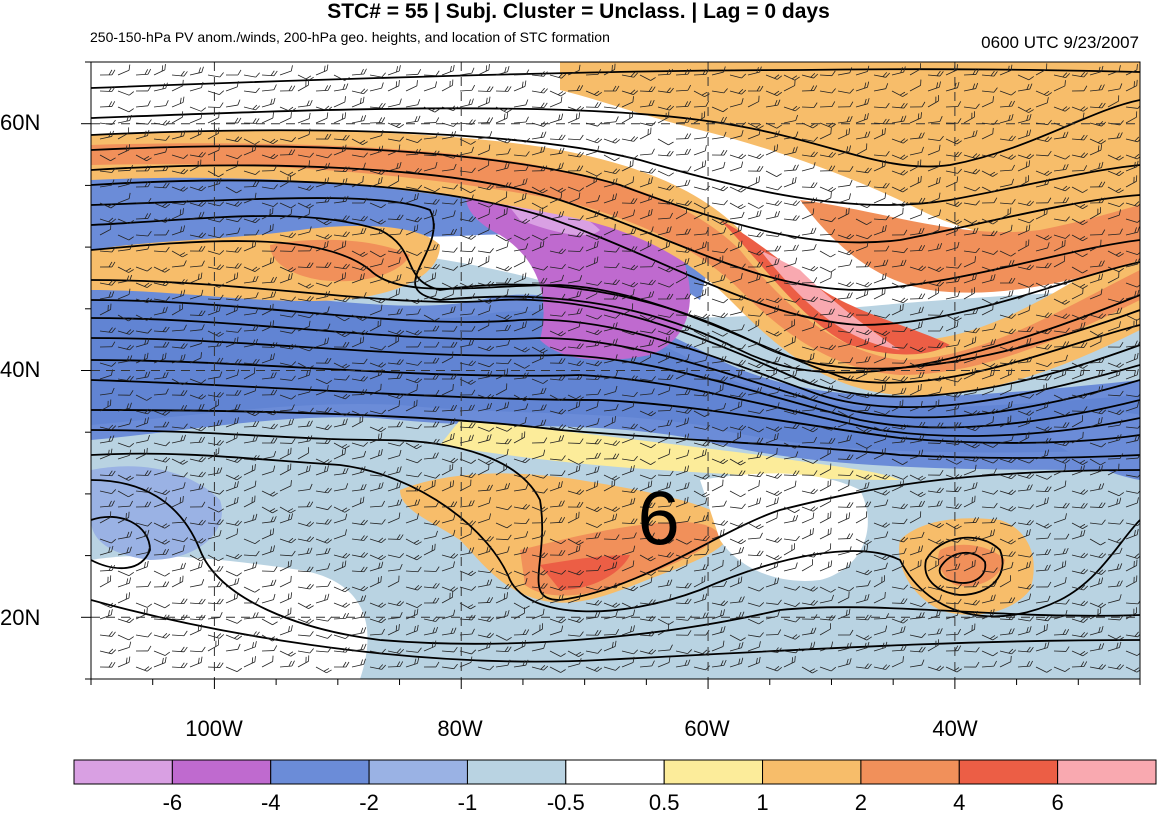 This screenshot has height=816, width=1157. Describe the element at coordinates (762, 803) in the screenshot. I see `colorbar-label: 1` at that location.